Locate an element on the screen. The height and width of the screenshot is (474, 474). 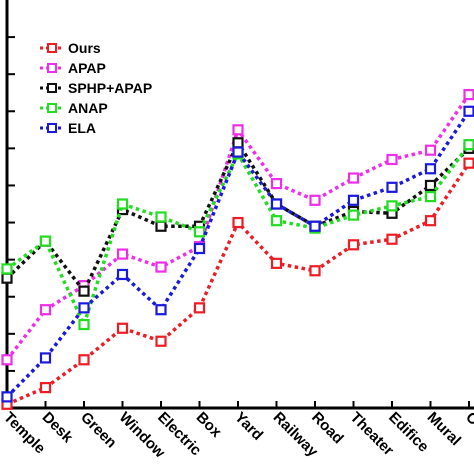
legend-label: SPHP+APAP is located at coordinates (110, 88).